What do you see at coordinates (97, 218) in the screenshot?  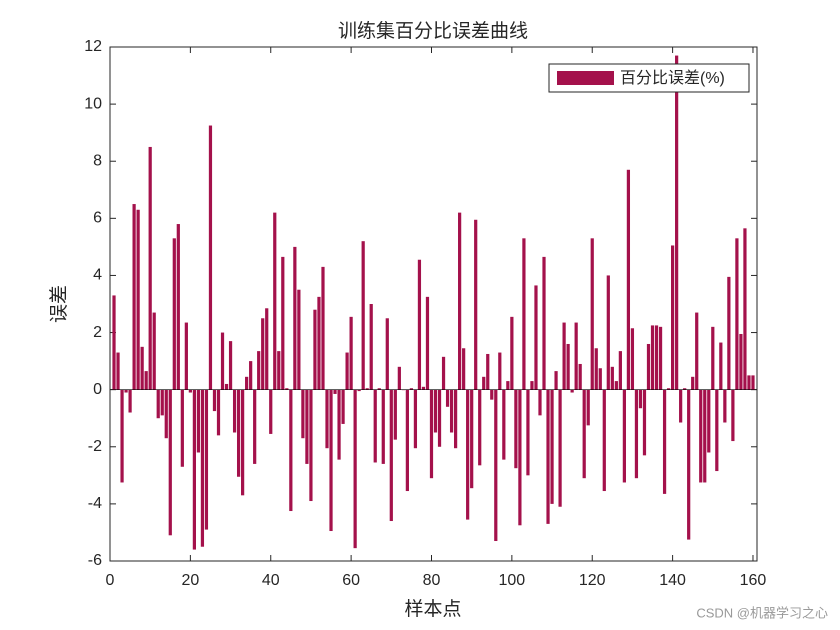 I see `y-tick-label: 6` at bounding box center [97, 218].